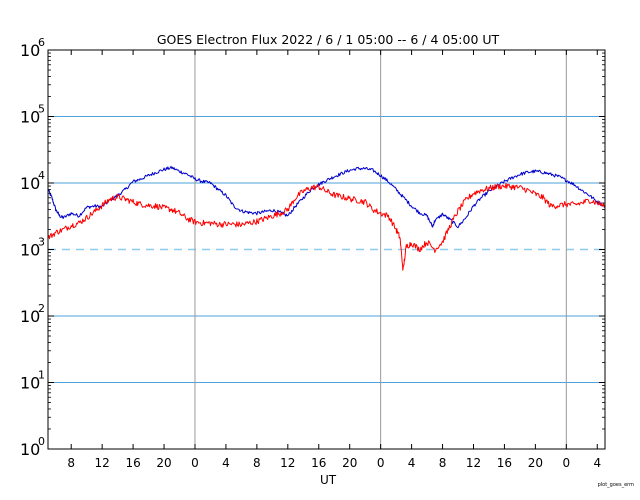  What do you see at coordinates (328, 480) in the screenshot?
I see `x-axis-label: UT` at bounding box center [328, 480].